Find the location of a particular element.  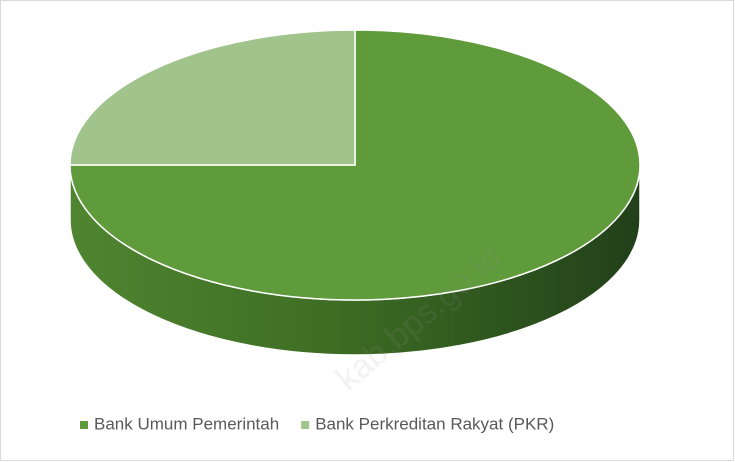

slice is located at coordinates (212, 97).